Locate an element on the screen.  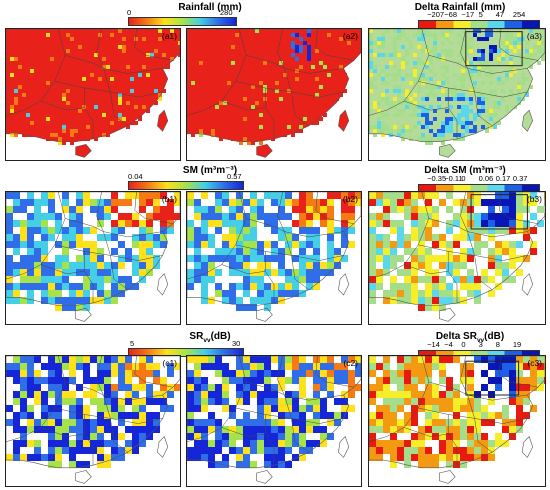
colorbar-tick-label: −0.35 is located at coordinates (437, 178).